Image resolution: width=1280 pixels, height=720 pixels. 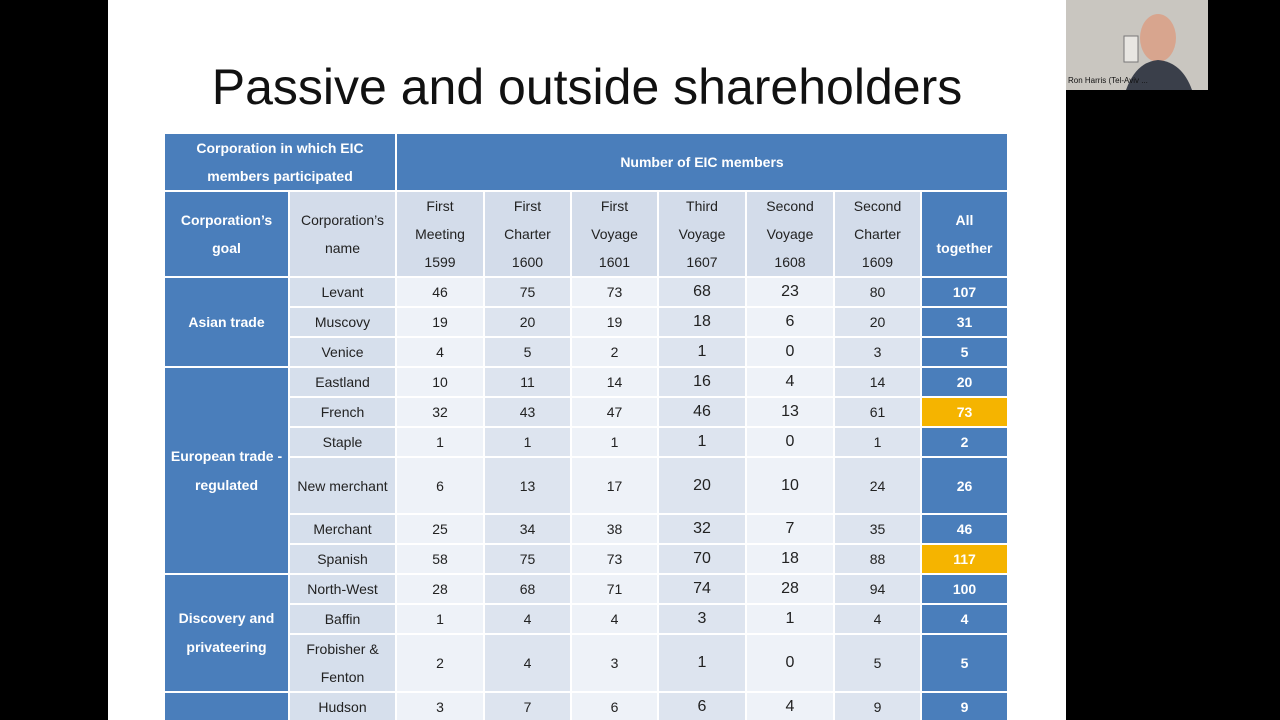 What do you see at coordinates (342, 705) in the screenshot?
I see `table-cell: Hudson` at bounding box center [342, 705].